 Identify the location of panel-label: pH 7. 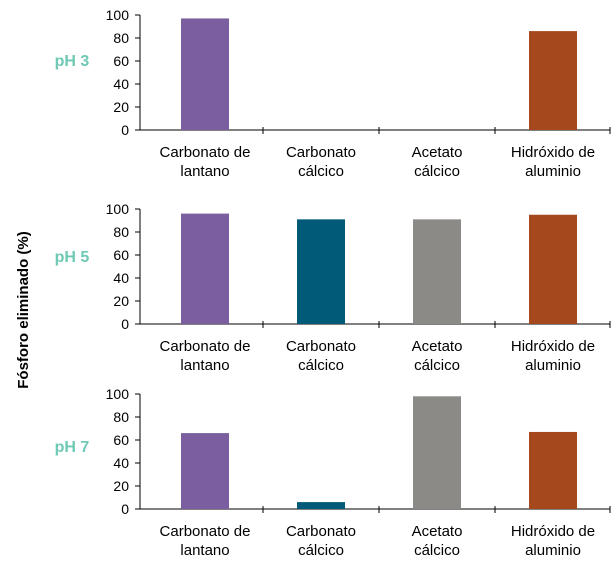
(72, 447).